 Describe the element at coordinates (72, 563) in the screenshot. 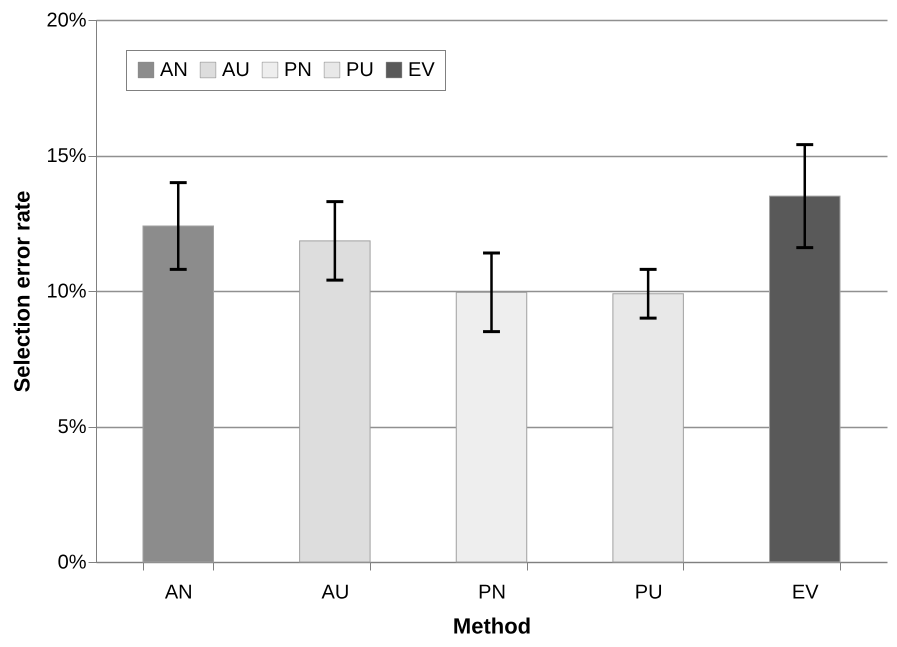

I see `y-tick-label: 0%` at that location.